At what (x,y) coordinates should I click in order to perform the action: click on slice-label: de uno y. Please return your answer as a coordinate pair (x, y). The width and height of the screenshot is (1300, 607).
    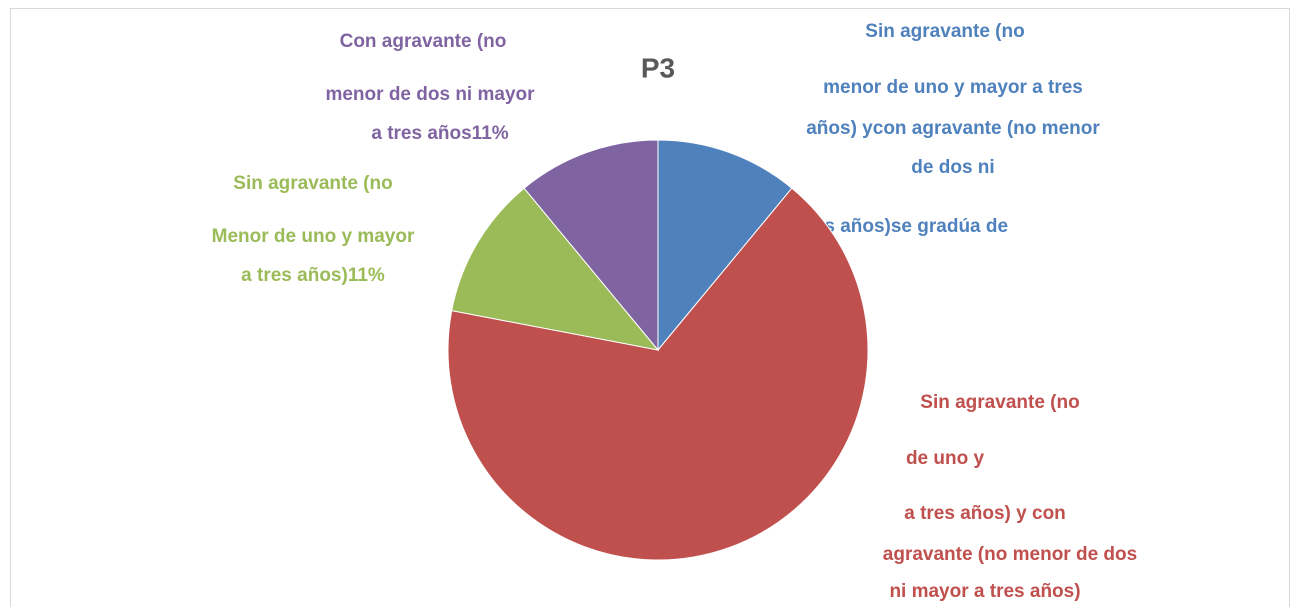
    Looking at the image, I should click on (945, 458).